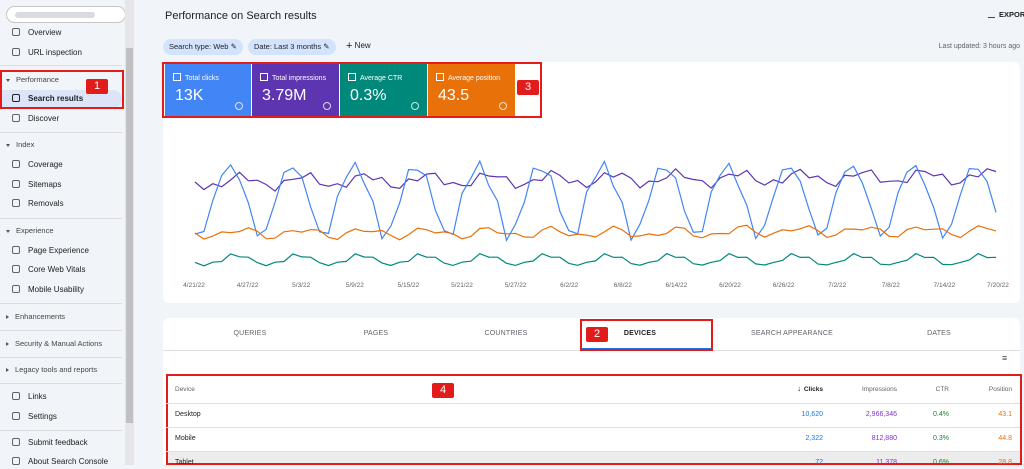  Describe the element at coordinates (792, 333) in the screenshot. I see `tab: SEARCH APPEARANCE` at that location.